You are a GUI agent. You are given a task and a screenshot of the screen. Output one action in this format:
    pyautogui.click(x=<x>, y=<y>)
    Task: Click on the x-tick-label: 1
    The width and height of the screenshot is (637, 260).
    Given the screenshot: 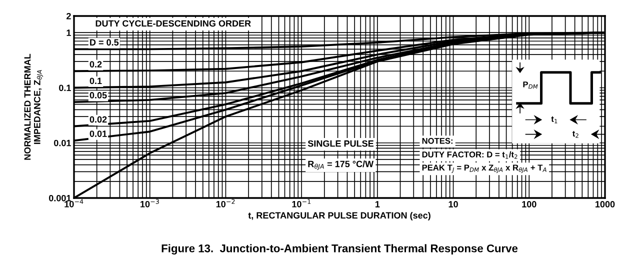 What is the action you would take?
    pyautogui.click(x=377, y=204)
    